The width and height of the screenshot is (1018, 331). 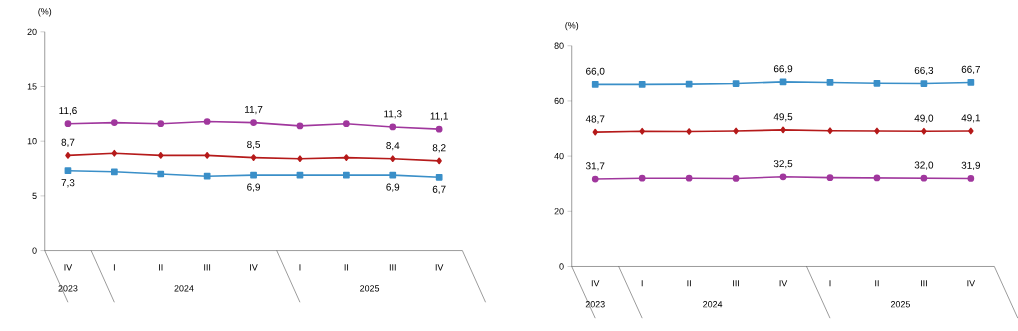 I want to click on data-label: 66,7, so click(x=970, y=69).